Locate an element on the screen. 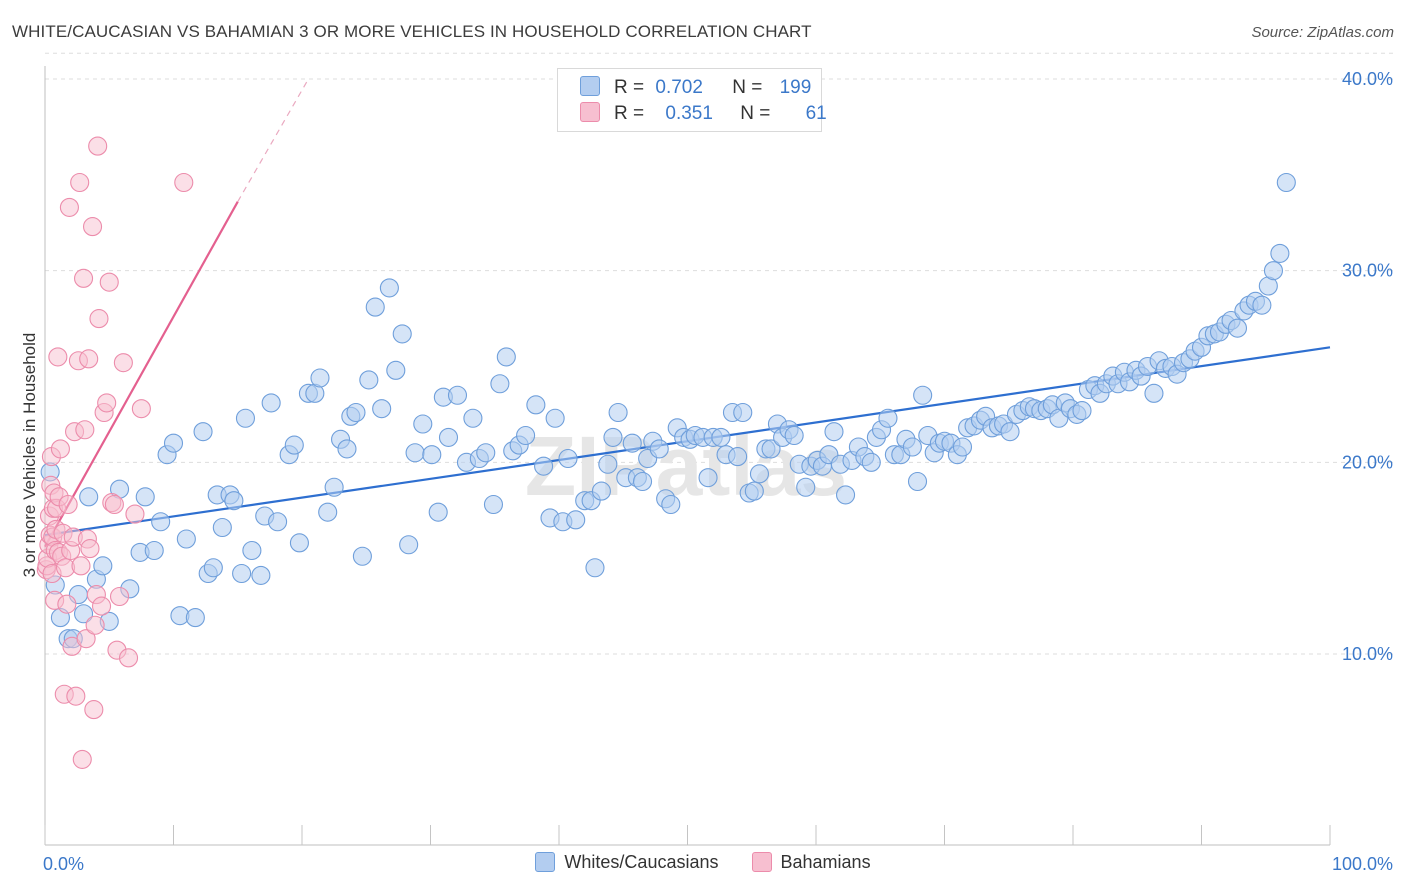  y-tick-label: 30.0% is located at coordinates (1367, 271).